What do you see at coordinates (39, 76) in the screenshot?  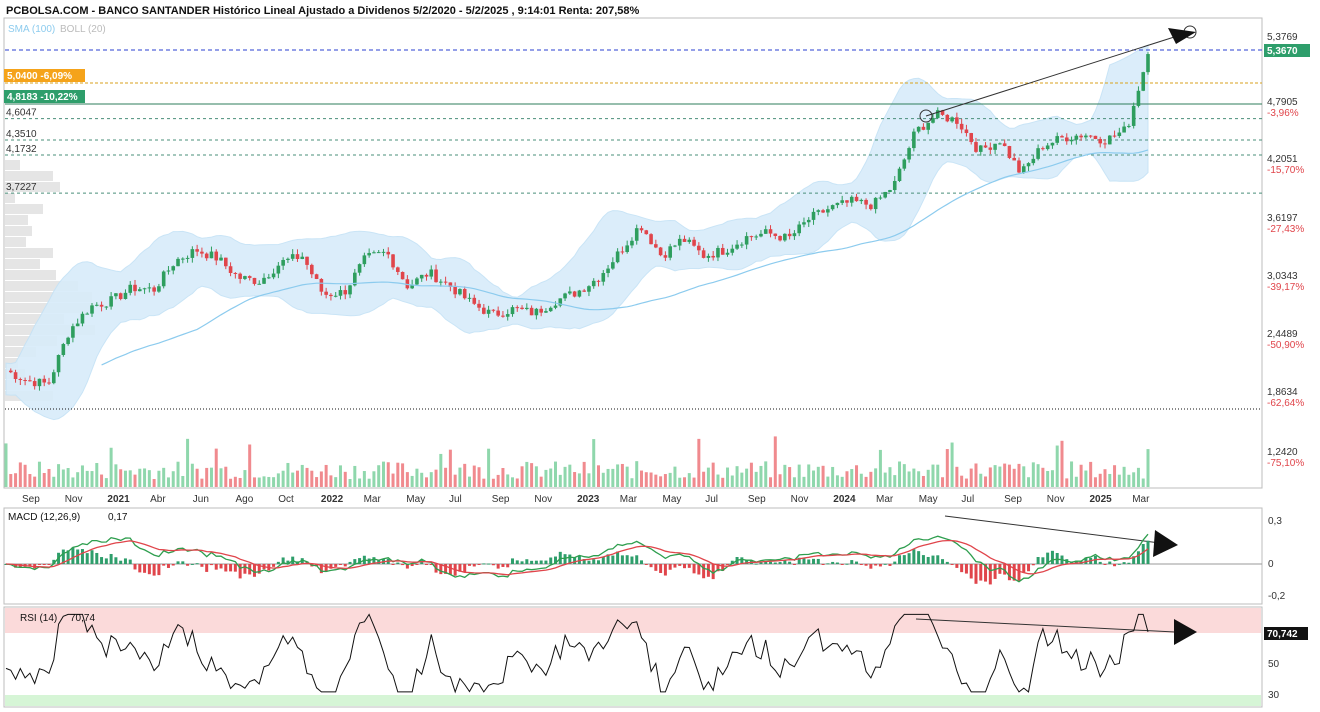 I see `orange-price-tag-text: 5,0400 -6,09%` at bounding box center [39, 76].